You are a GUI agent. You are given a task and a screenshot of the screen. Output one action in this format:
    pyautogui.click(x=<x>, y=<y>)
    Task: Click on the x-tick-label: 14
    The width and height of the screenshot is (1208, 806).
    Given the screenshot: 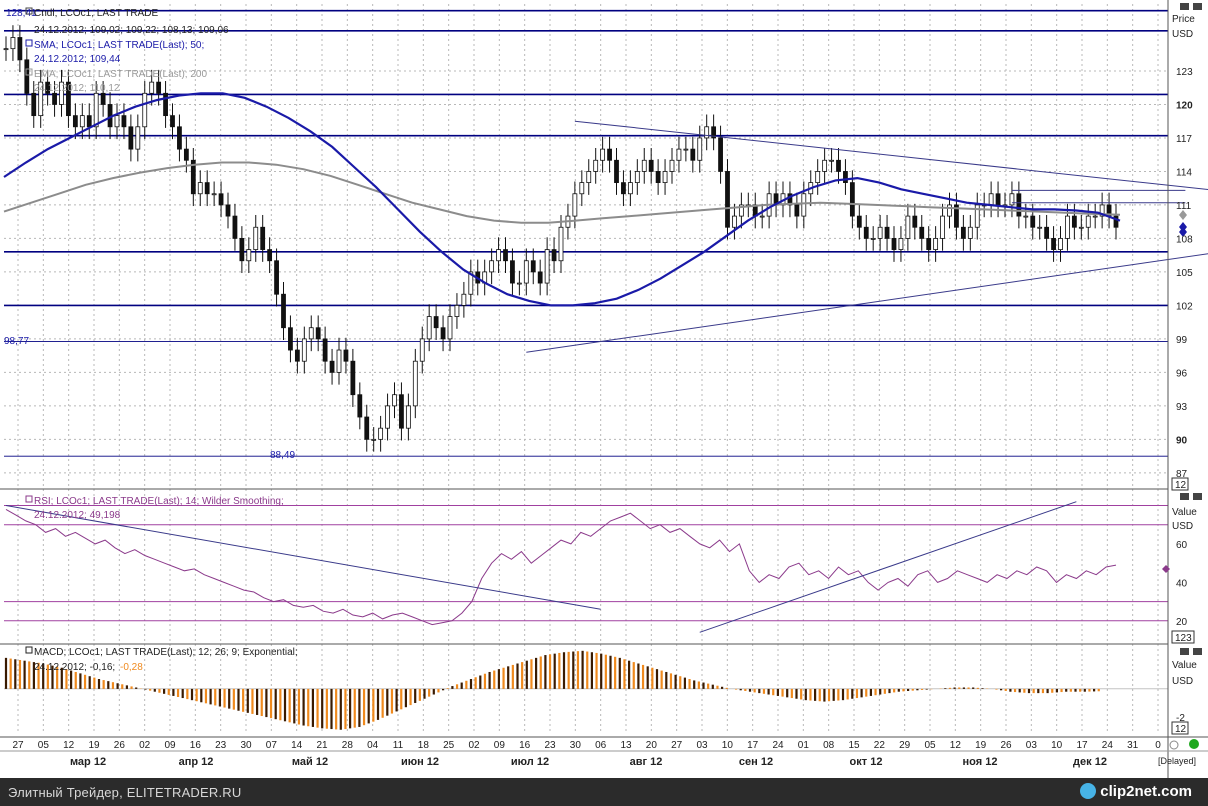 What is the action you would take?
    pyautogui.click(x=297, y=745)
    